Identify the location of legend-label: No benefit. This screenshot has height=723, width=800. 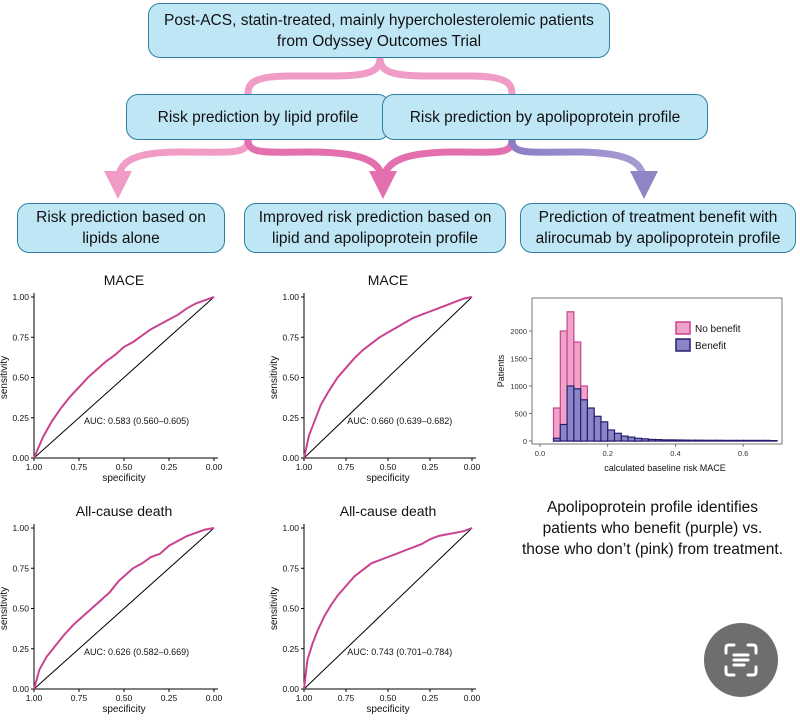
(718, 329).